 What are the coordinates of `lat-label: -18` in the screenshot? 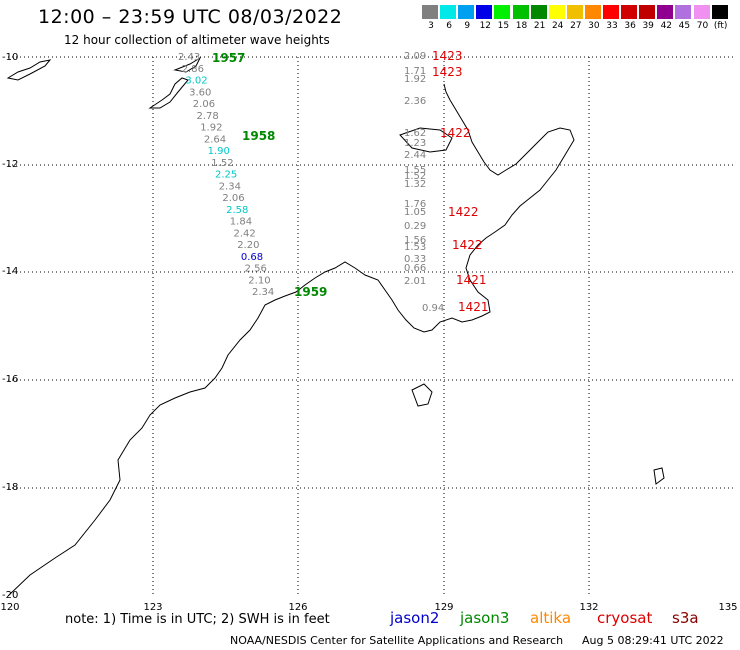 It's located at (10, 487).